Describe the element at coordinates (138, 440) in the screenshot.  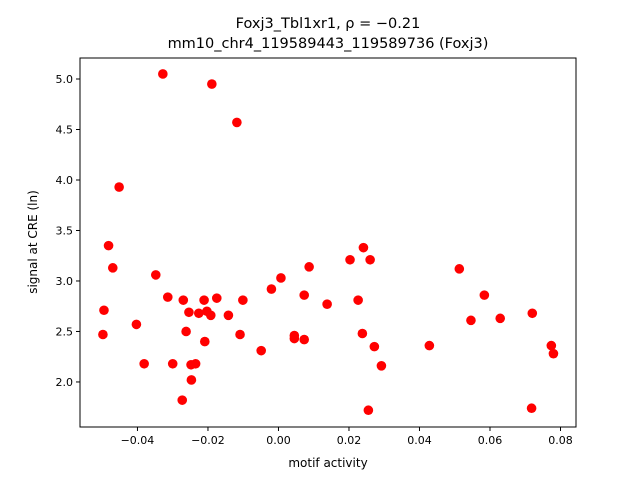
I see `x-tick-label: −0.04` at that location.